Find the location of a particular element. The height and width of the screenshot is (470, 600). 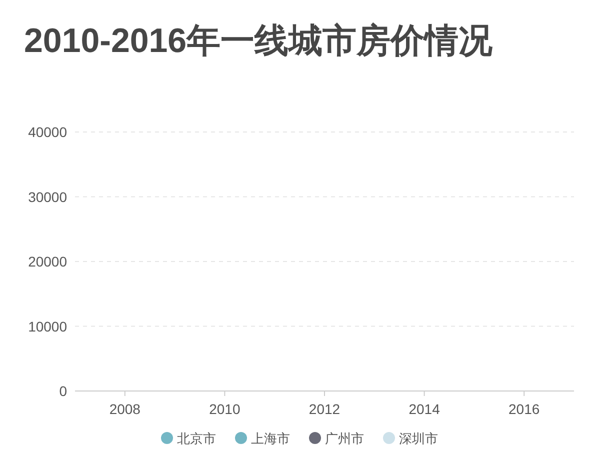

chart-title: 2010-2016年一线城市房价情况 is located at coordinates (259, 41).